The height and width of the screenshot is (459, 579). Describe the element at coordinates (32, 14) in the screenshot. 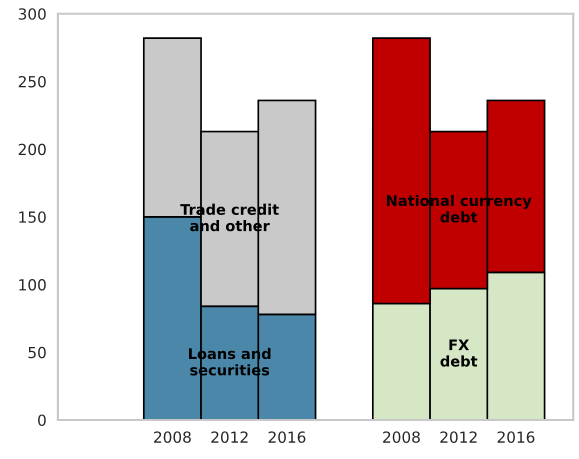

I see `y-tick-label: 300` at that location.